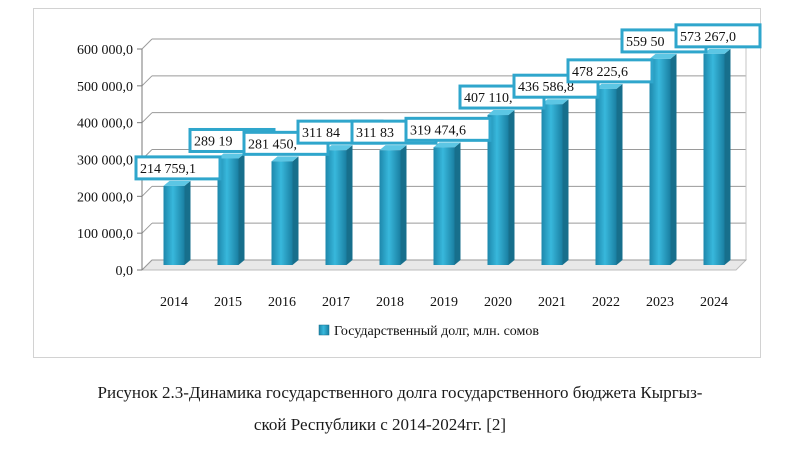 The height and width of the screenshot is (464, 800). Describe the element at coordinates (105, 234) in the screenshot. I see `y-tick-label: 100 000,0` at that location.